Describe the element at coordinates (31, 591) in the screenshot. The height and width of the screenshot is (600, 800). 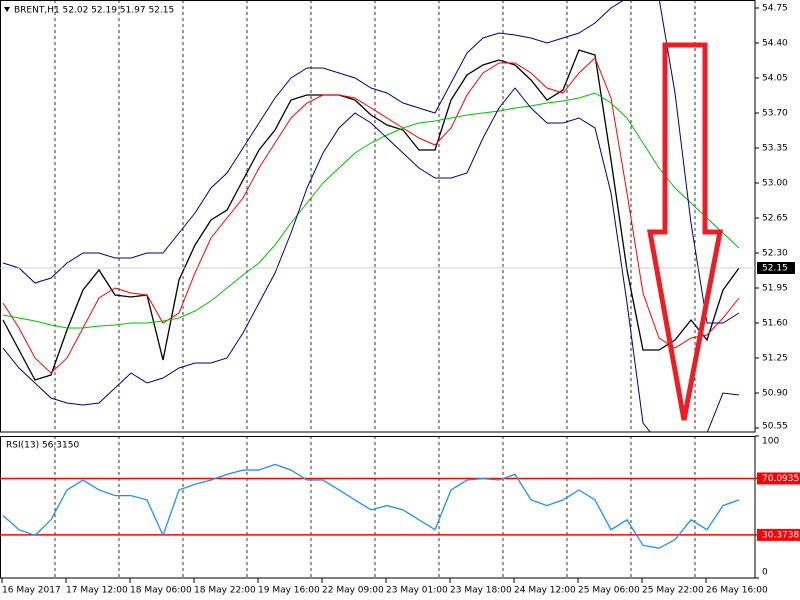
I see `x-tick-label: 16 May 2017` at that location.